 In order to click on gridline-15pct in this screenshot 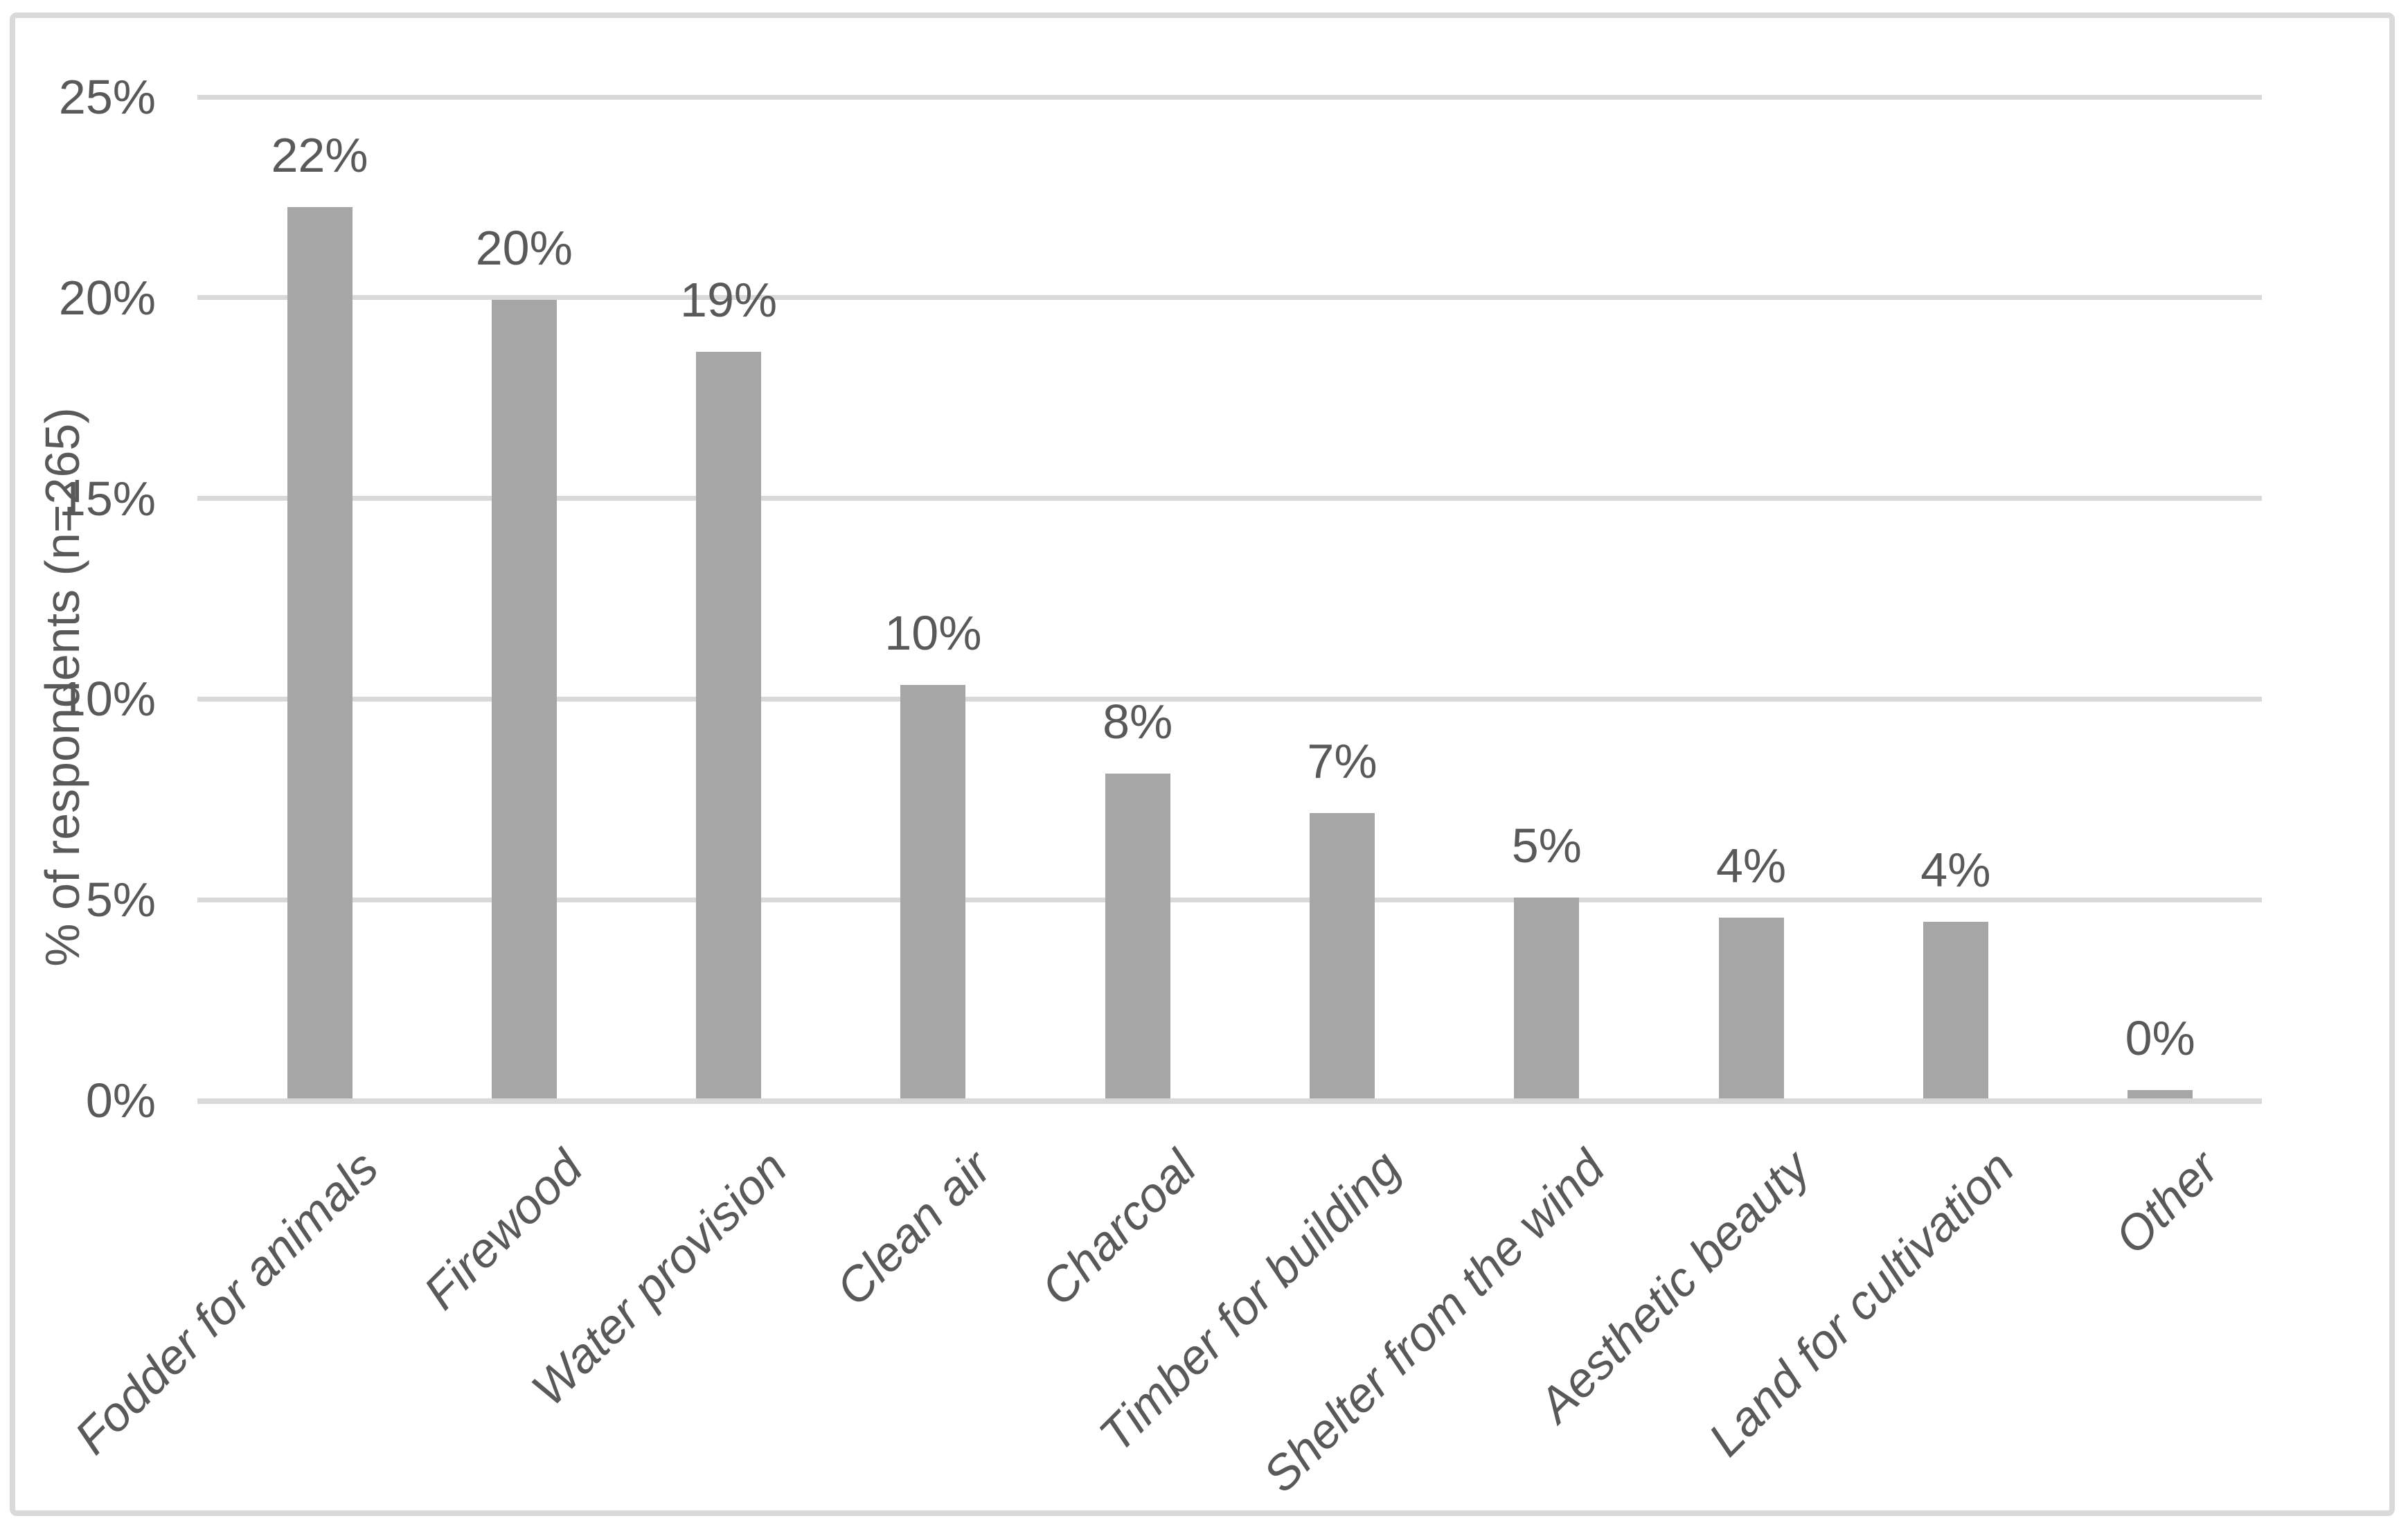, I will do `click(1230, 498)`.